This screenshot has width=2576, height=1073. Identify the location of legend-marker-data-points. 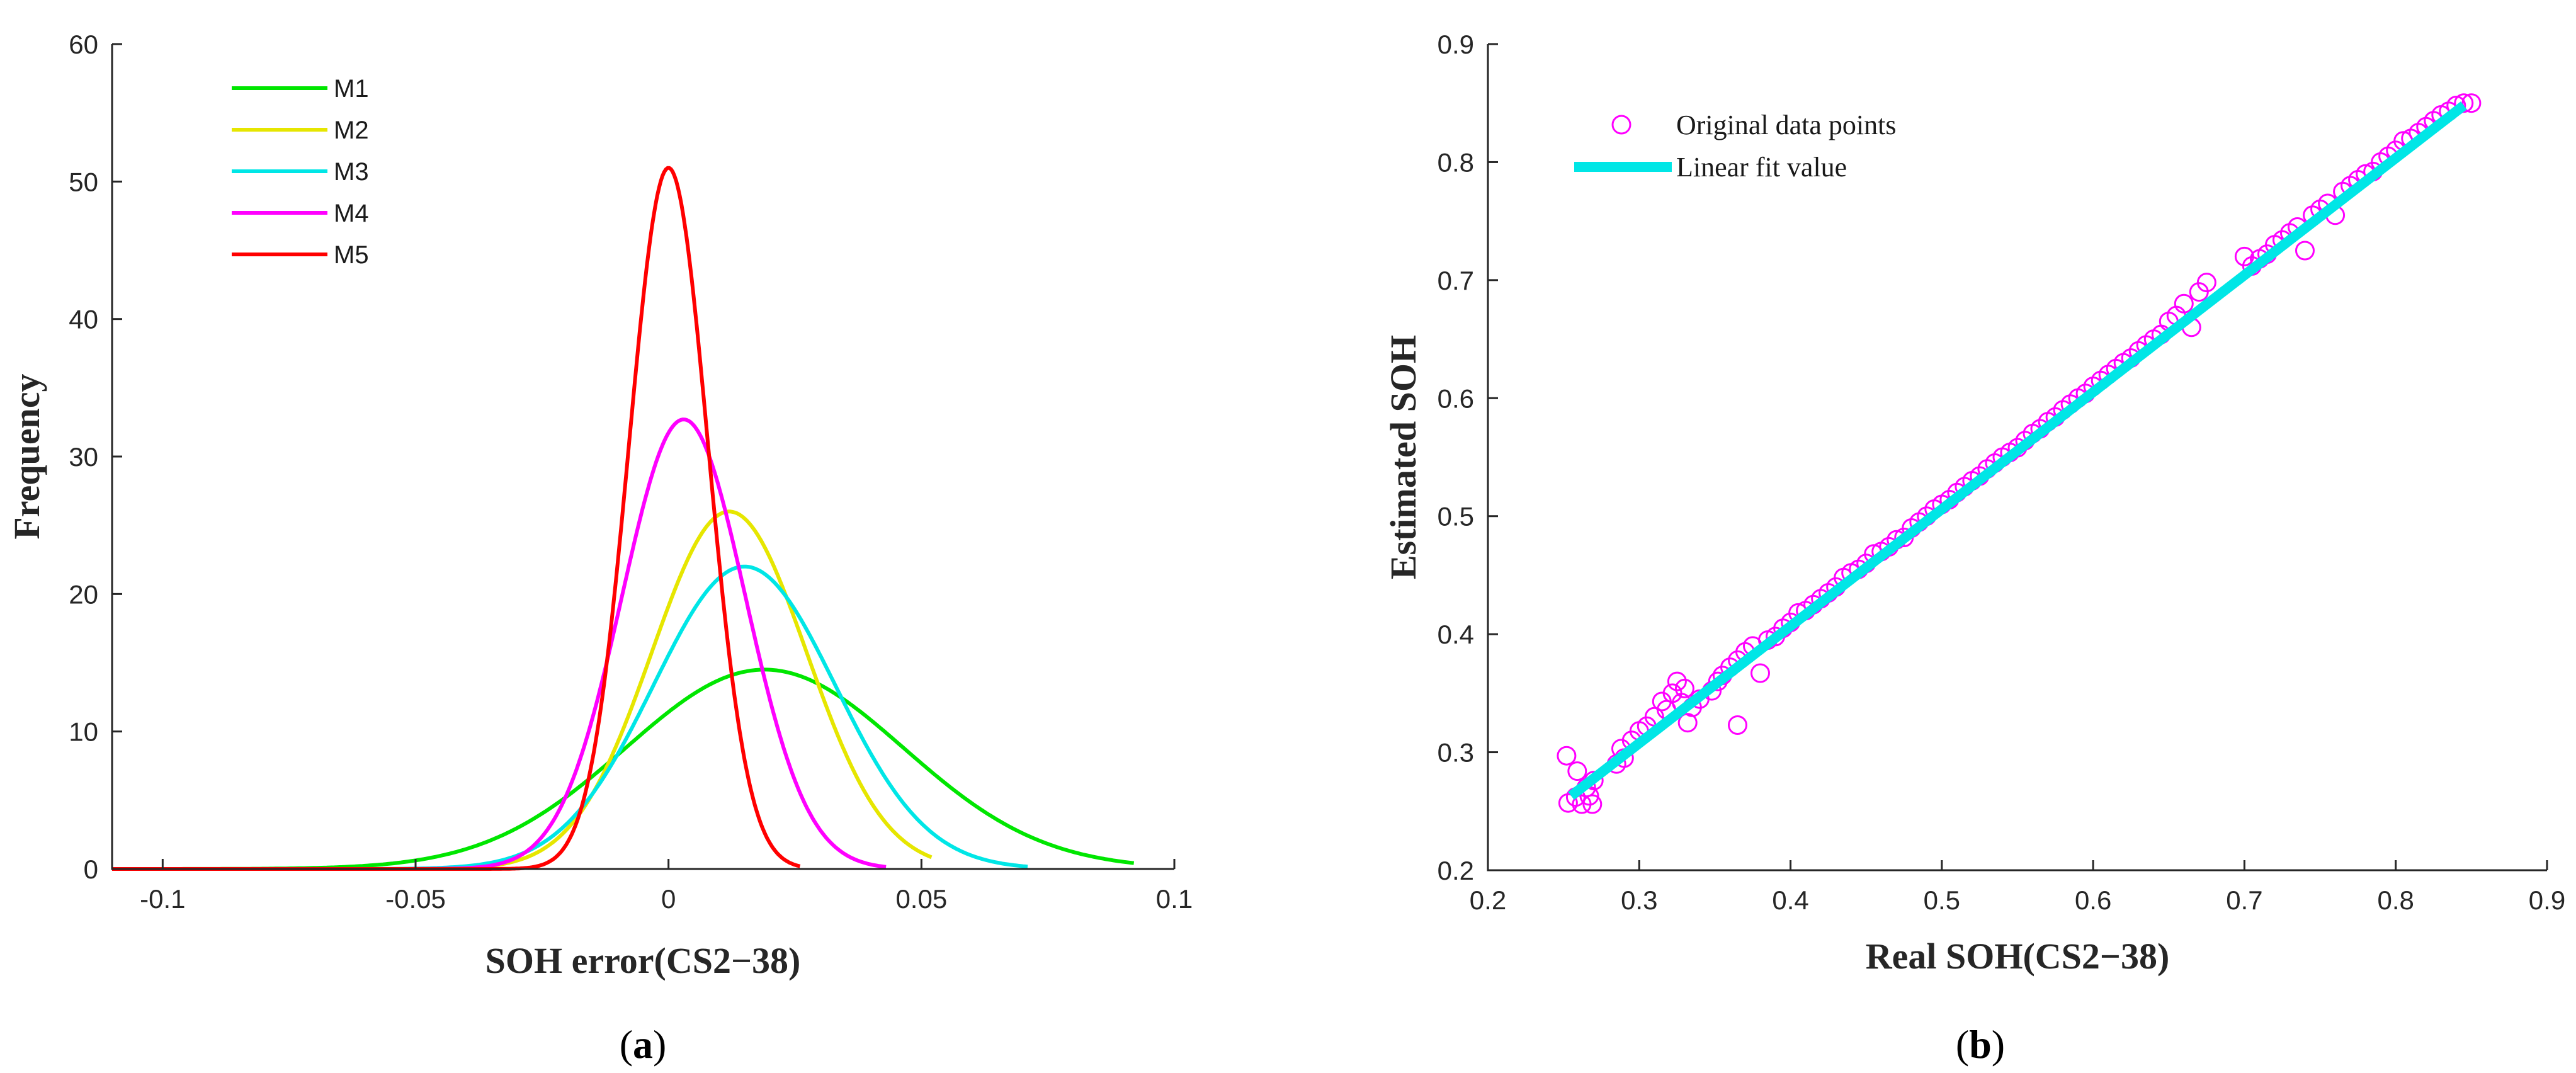
(1621, 125).